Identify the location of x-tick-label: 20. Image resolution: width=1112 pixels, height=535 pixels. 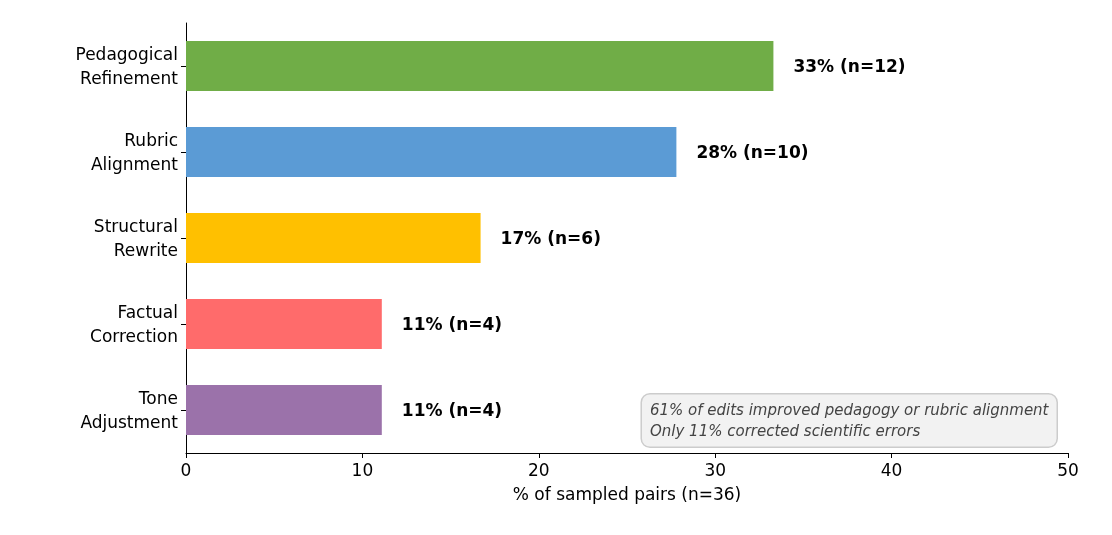
(538, 469).